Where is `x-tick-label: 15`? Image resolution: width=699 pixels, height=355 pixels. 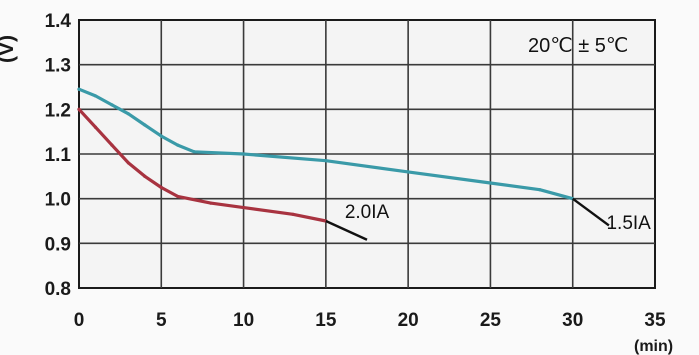 x-tick-label: 15 is located at coordinates (326, 320).